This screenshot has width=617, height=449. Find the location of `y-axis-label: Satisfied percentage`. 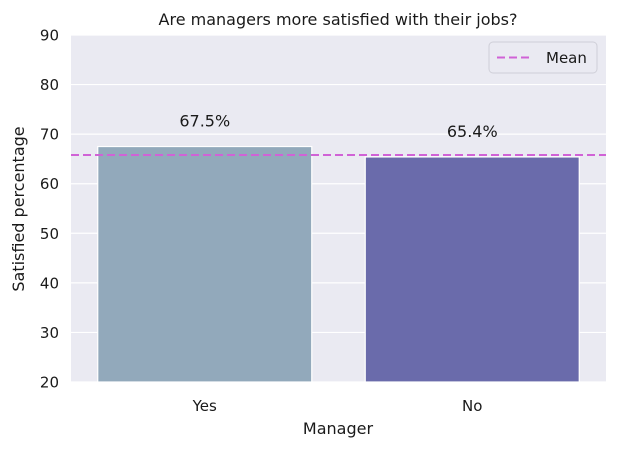

y-axis-label: Satisfied percentage is located at coordinates (18, 208).